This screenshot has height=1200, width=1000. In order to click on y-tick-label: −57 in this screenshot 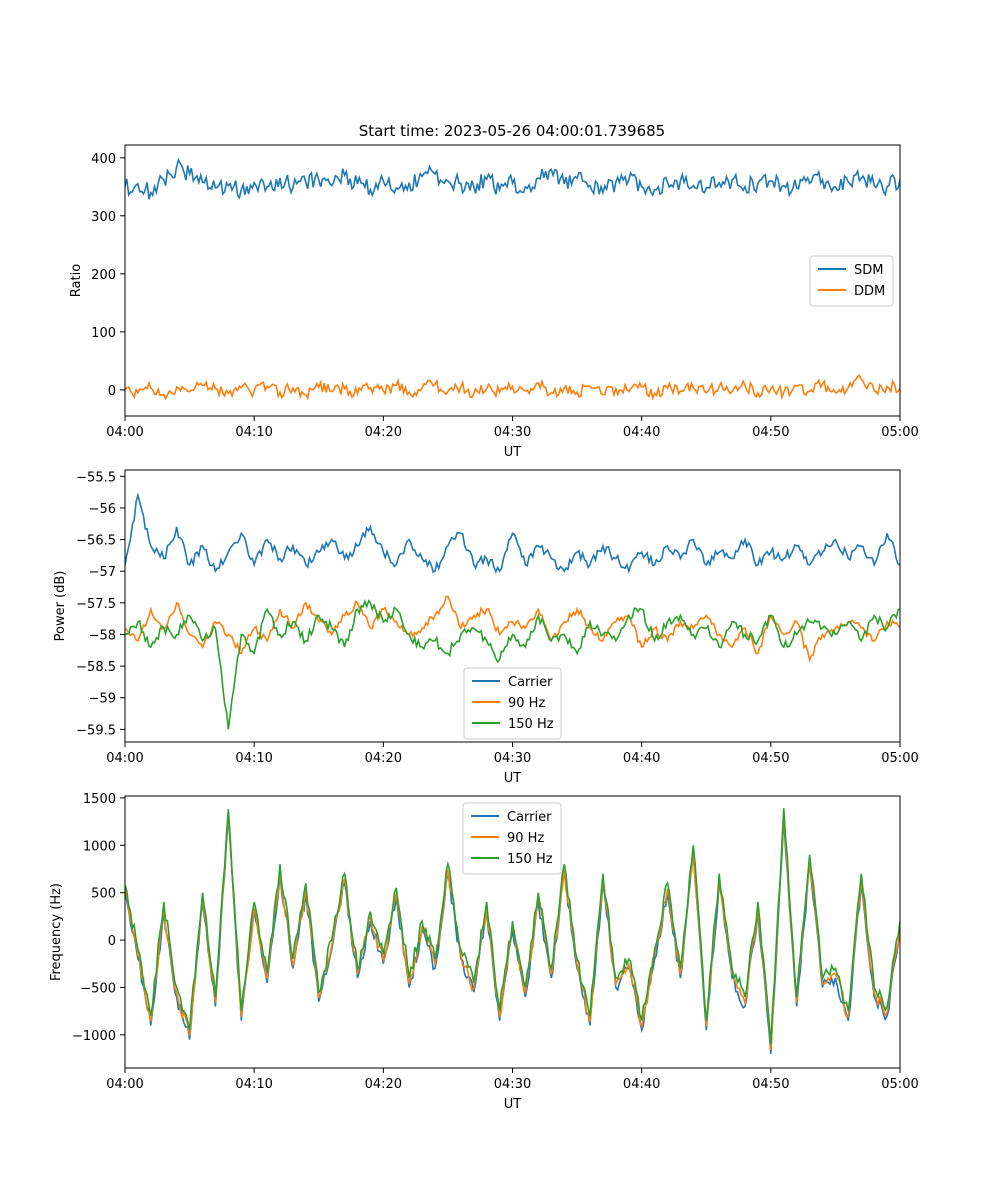, I will do `click(102, 572)`.